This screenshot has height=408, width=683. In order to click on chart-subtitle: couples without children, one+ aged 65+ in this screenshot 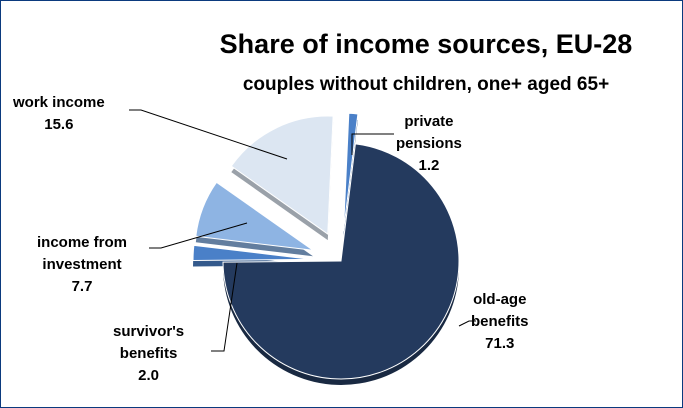, I will do `click(426, 84)`.